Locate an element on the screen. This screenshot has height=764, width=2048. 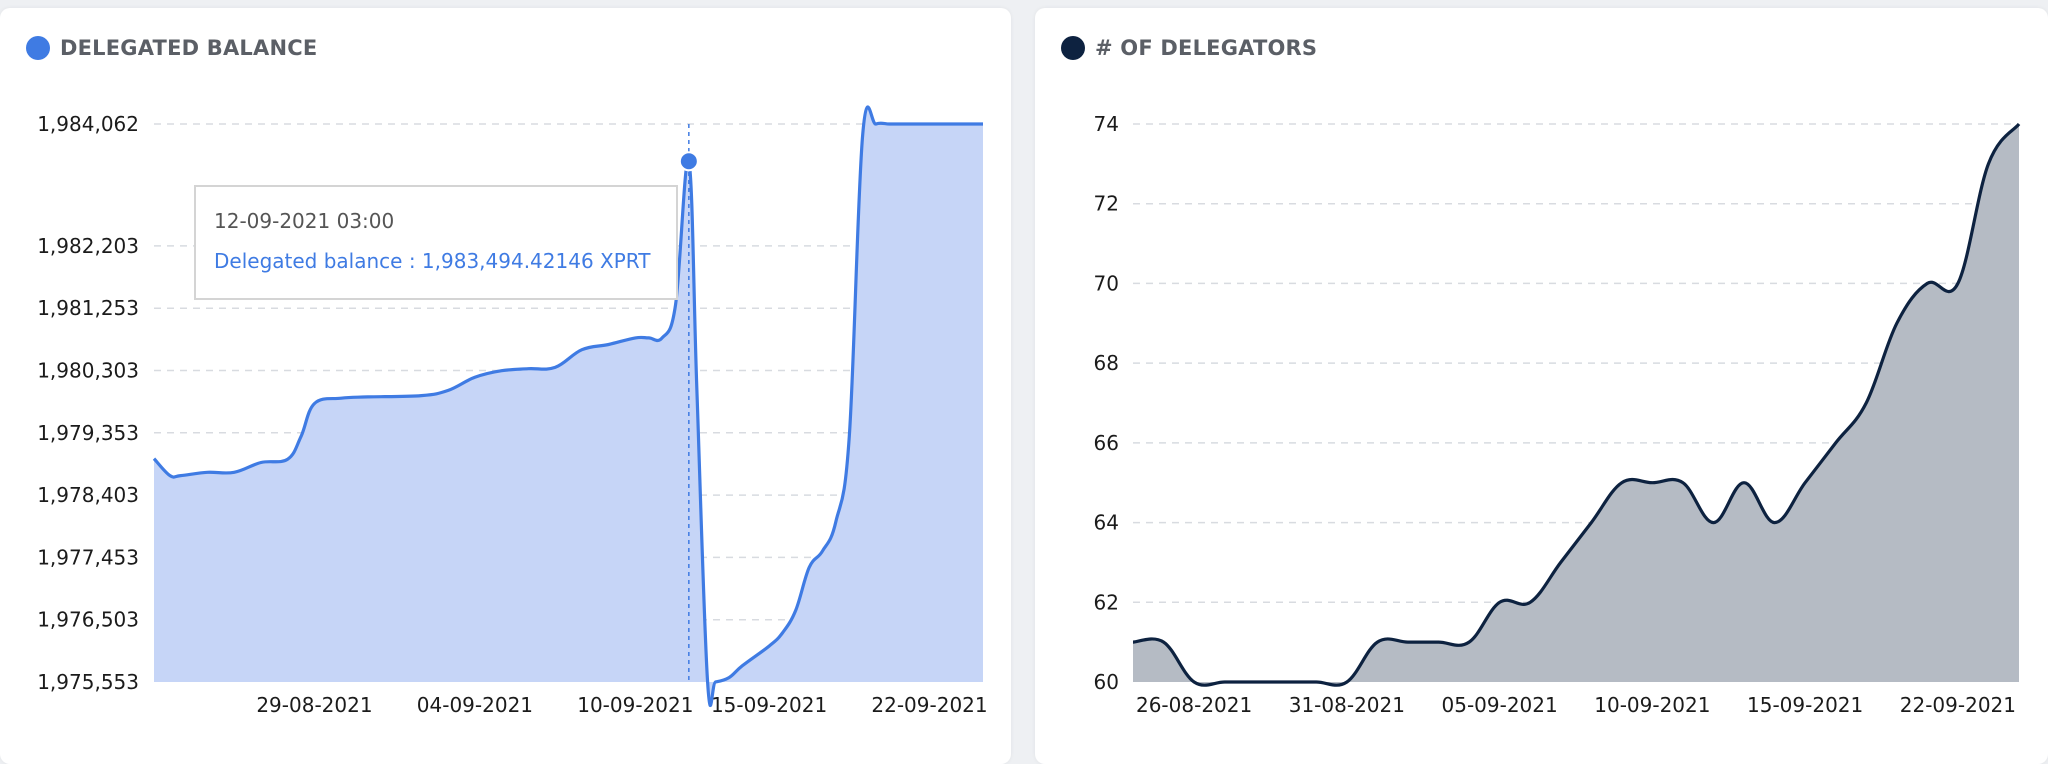
x-tick-label: 31-08-2021 is located at coordinates (1347, 705).